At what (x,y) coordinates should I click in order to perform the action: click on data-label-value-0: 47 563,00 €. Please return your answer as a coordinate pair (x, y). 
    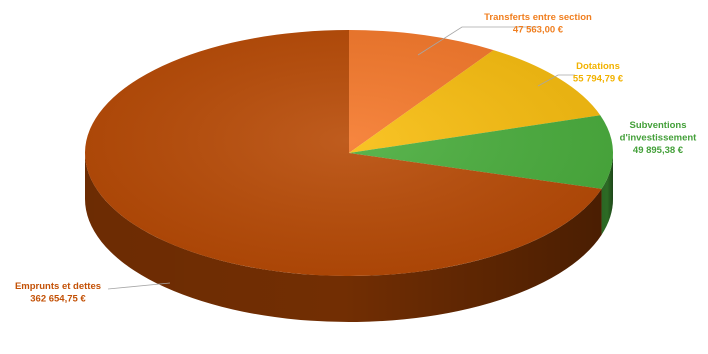
    Looking at the image, I should click on (538, 30).